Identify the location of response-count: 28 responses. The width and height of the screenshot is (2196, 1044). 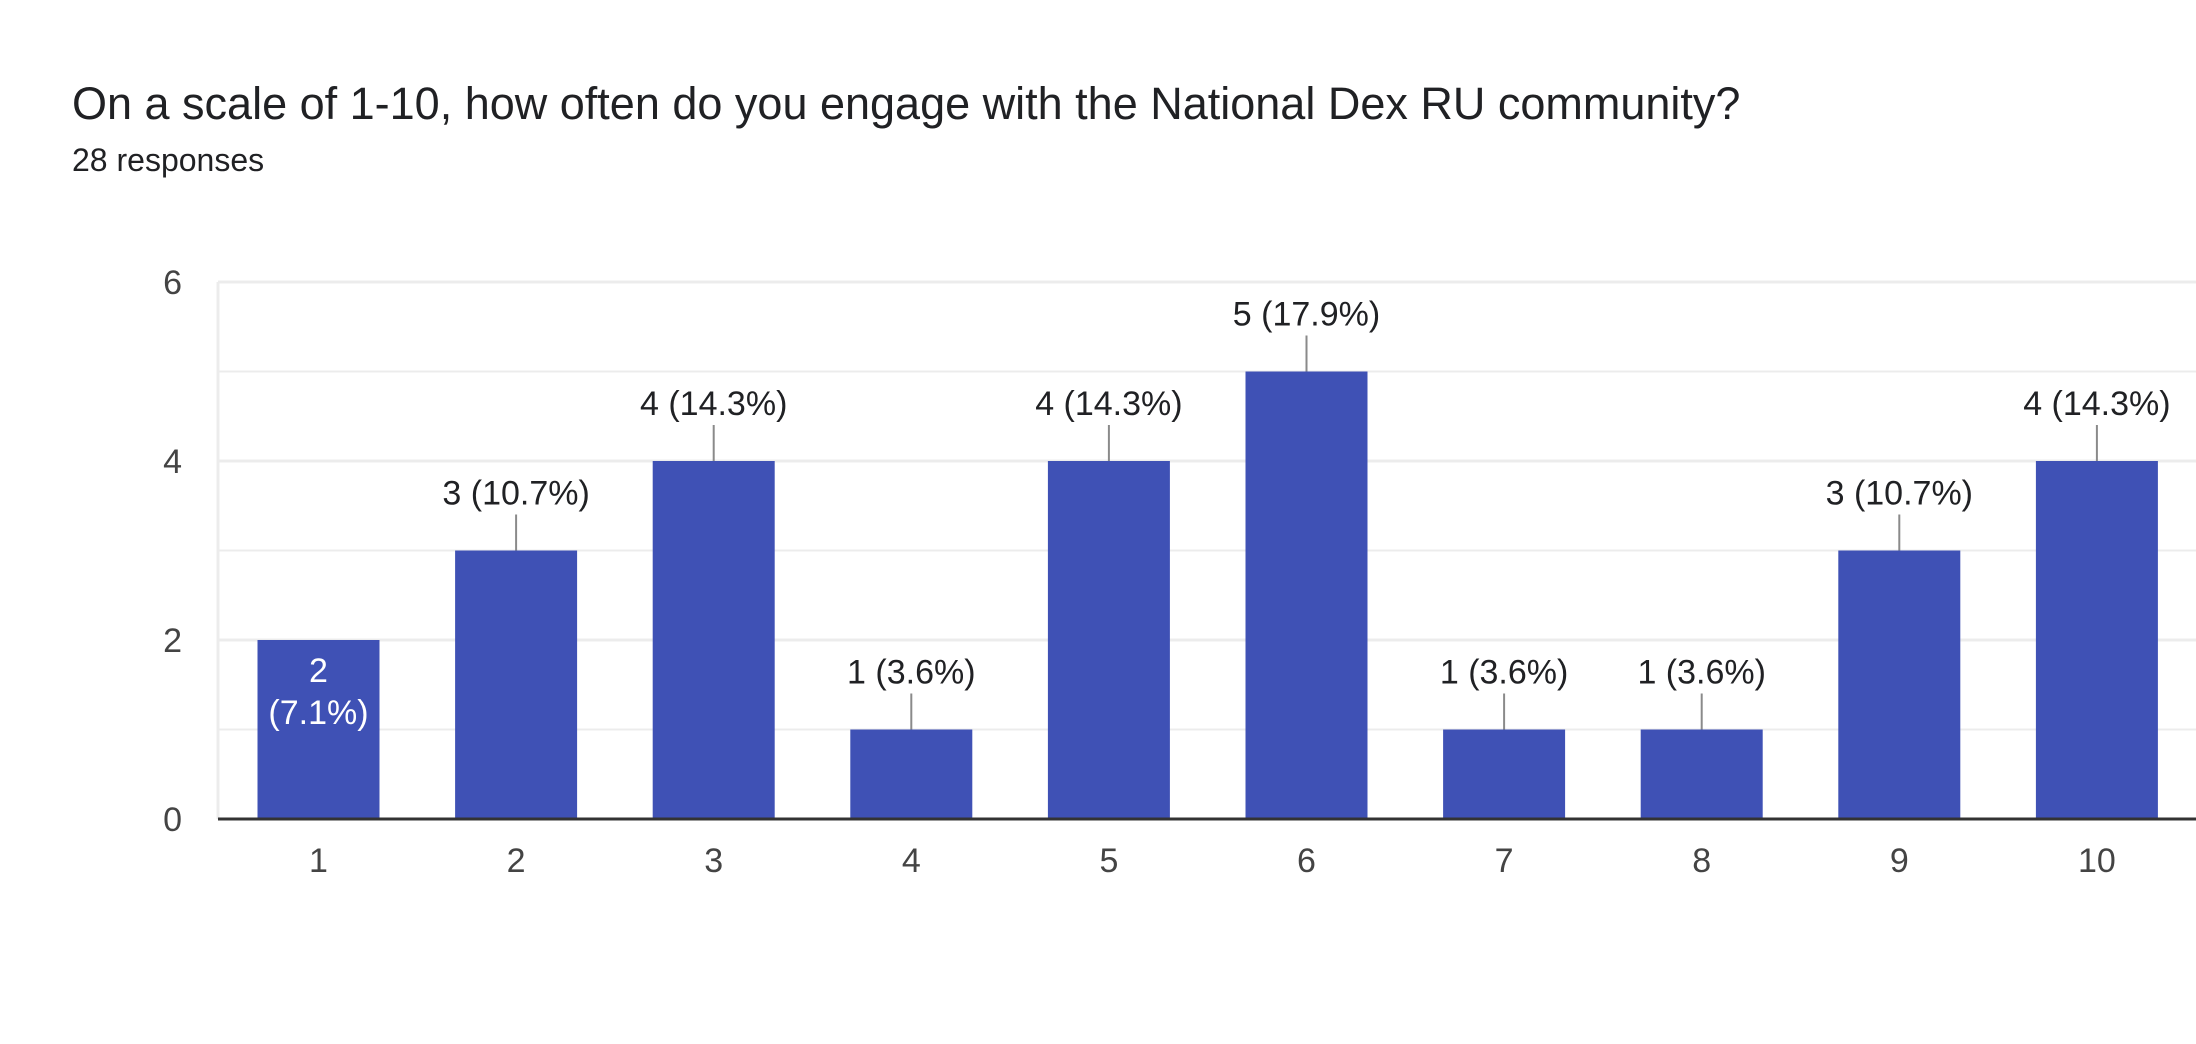
(168, 160).